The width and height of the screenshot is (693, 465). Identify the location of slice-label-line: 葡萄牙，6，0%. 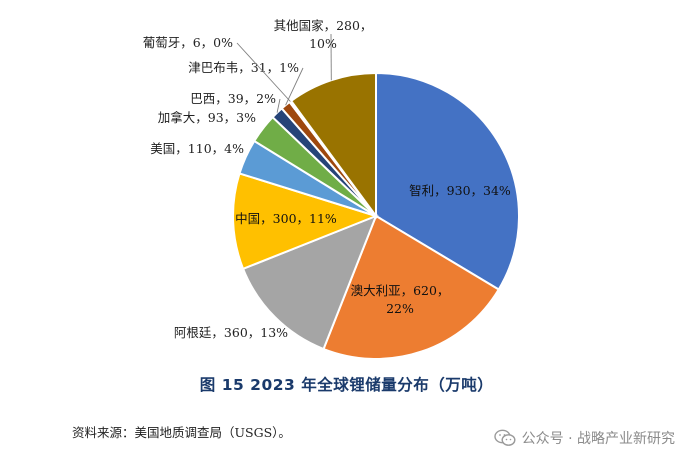
(188, 42).